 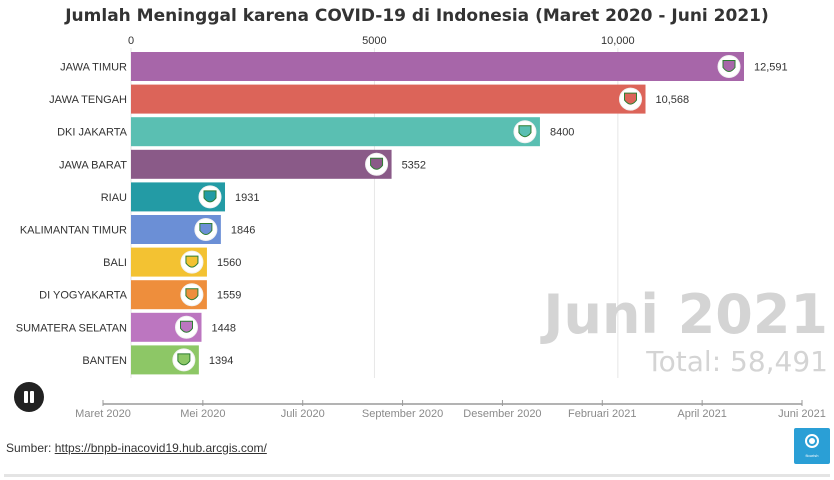 What do you see at coordinates (374, 41) in the screenshot?
I see `x-tick-label: 5000` at bounding box center [374, 41].